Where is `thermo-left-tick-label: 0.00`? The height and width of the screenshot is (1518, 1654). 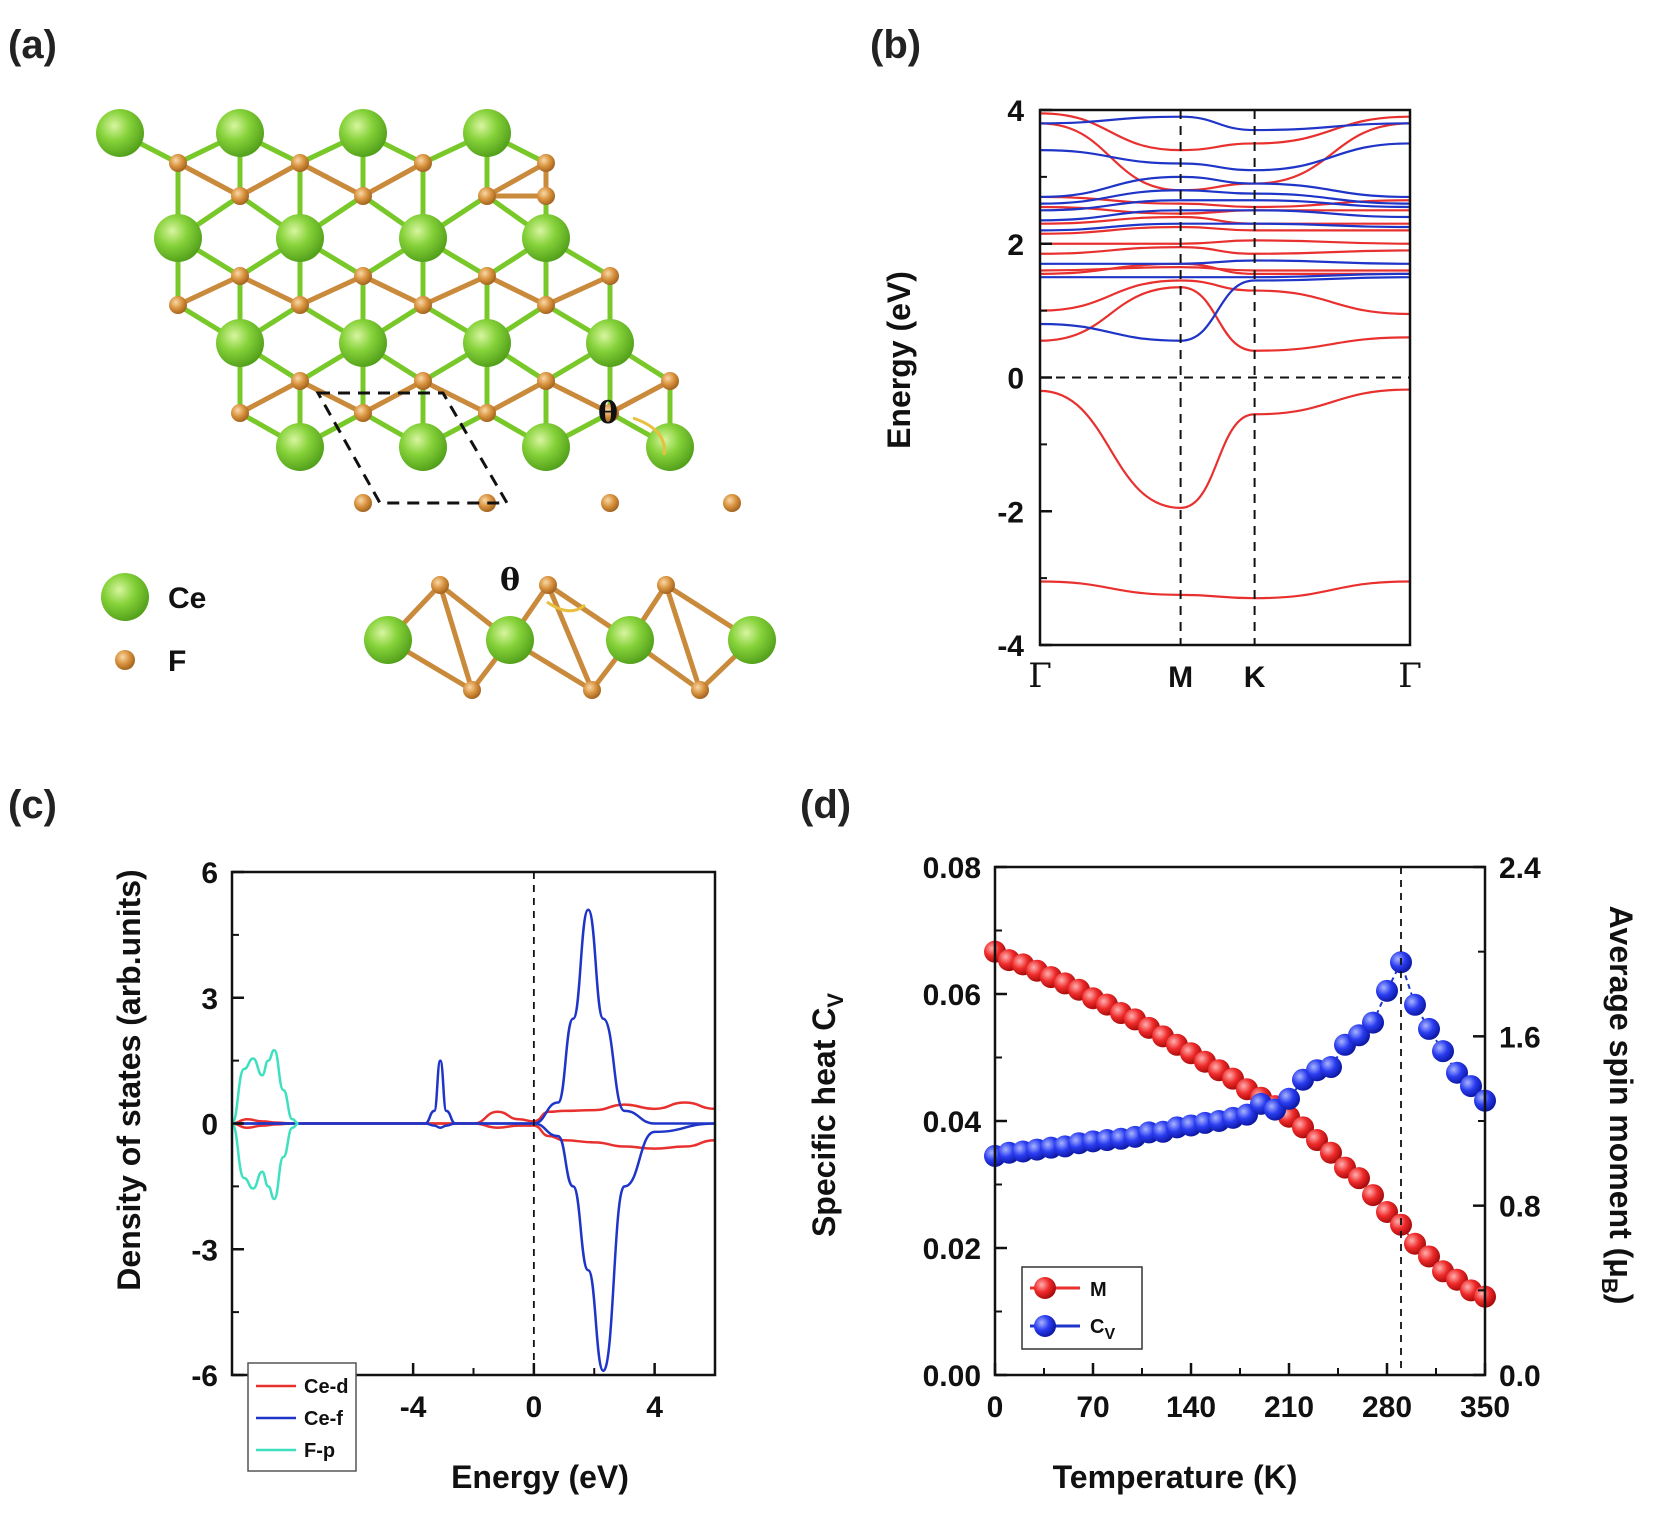 thermo-left-tick-label: 0.00 is located at coordinates (952, 1376).